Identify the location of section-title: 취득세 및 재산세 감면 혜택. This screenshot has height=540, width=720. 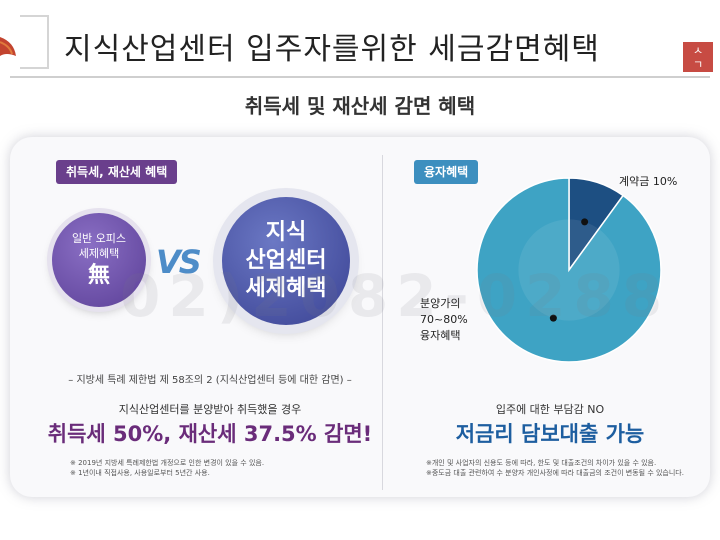
(360, 106).